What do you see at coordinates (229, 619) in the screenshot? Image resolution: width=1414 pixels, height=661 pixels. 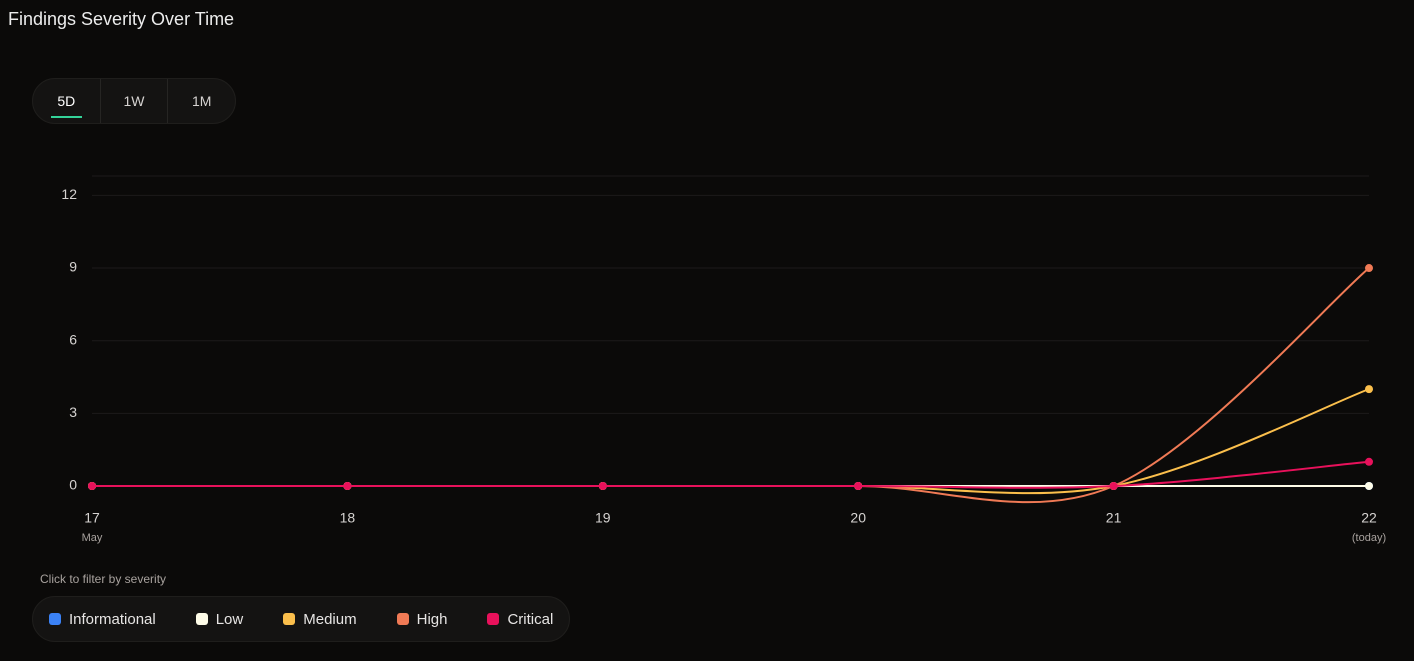 I see `legend-label: Low` at bounding box center [229, 619].